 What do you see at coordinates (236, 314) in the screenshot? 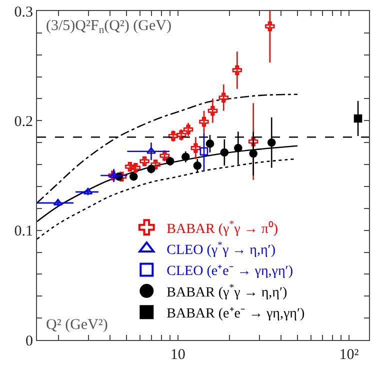
I see `legend-label: BABAR (e⁺e⁻ → γη,γη′)` at bounding box center [236, 314].